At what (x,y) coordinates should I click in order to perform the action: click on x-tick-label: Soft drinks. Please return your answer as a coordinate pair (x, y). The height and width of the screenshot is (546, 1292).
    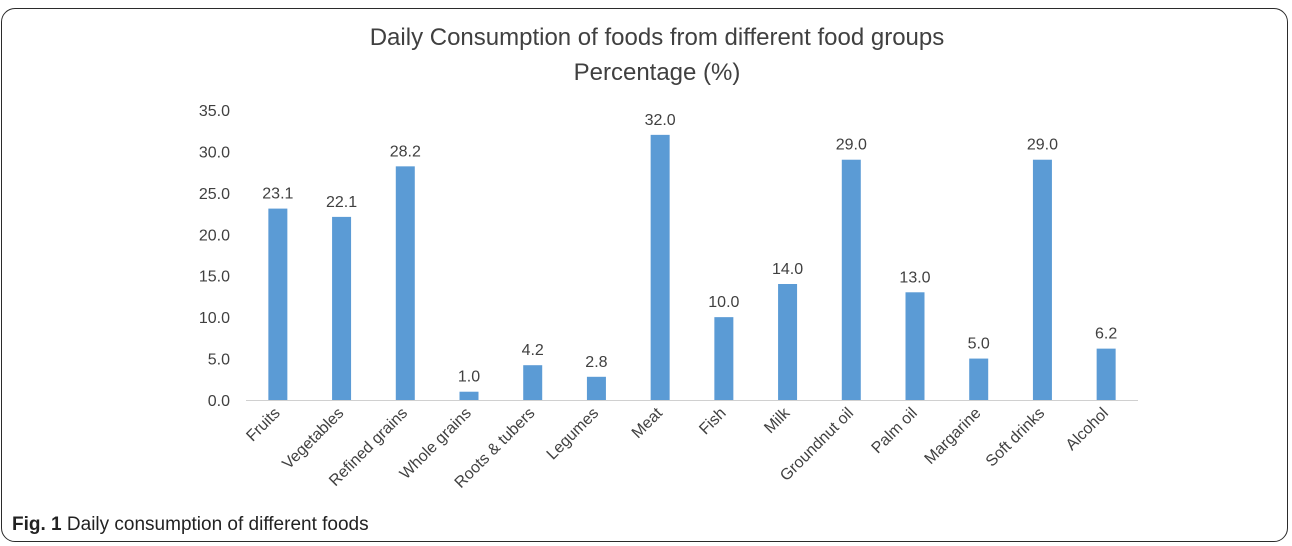
    Looking at the image, I should click on (1015, 437).